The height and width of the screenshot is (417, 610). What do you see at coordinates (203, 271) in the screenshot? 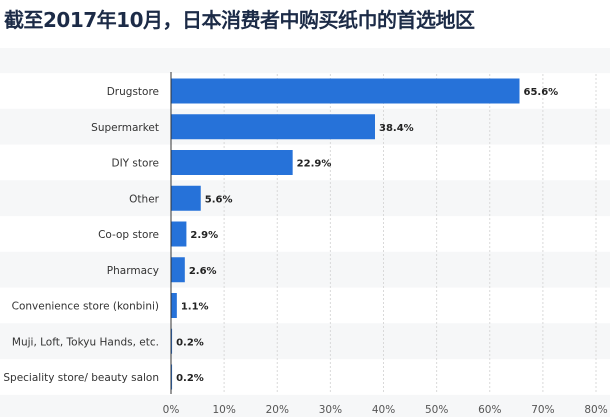
I see `value-label: 2.6%` at bounding box center [203, 271].